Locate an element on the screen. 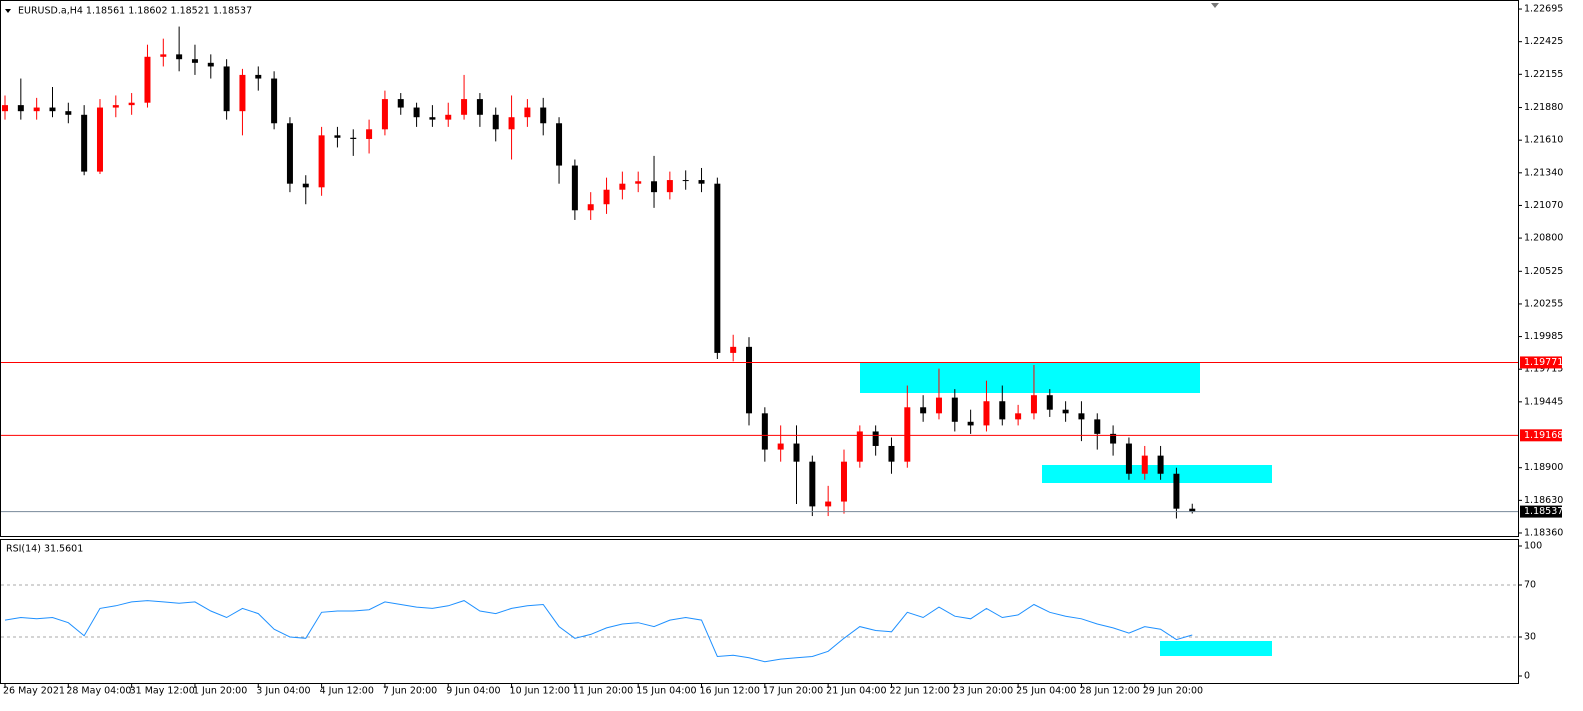  y-tick-label: 1.21340 is located at coordinates (1543, 172).